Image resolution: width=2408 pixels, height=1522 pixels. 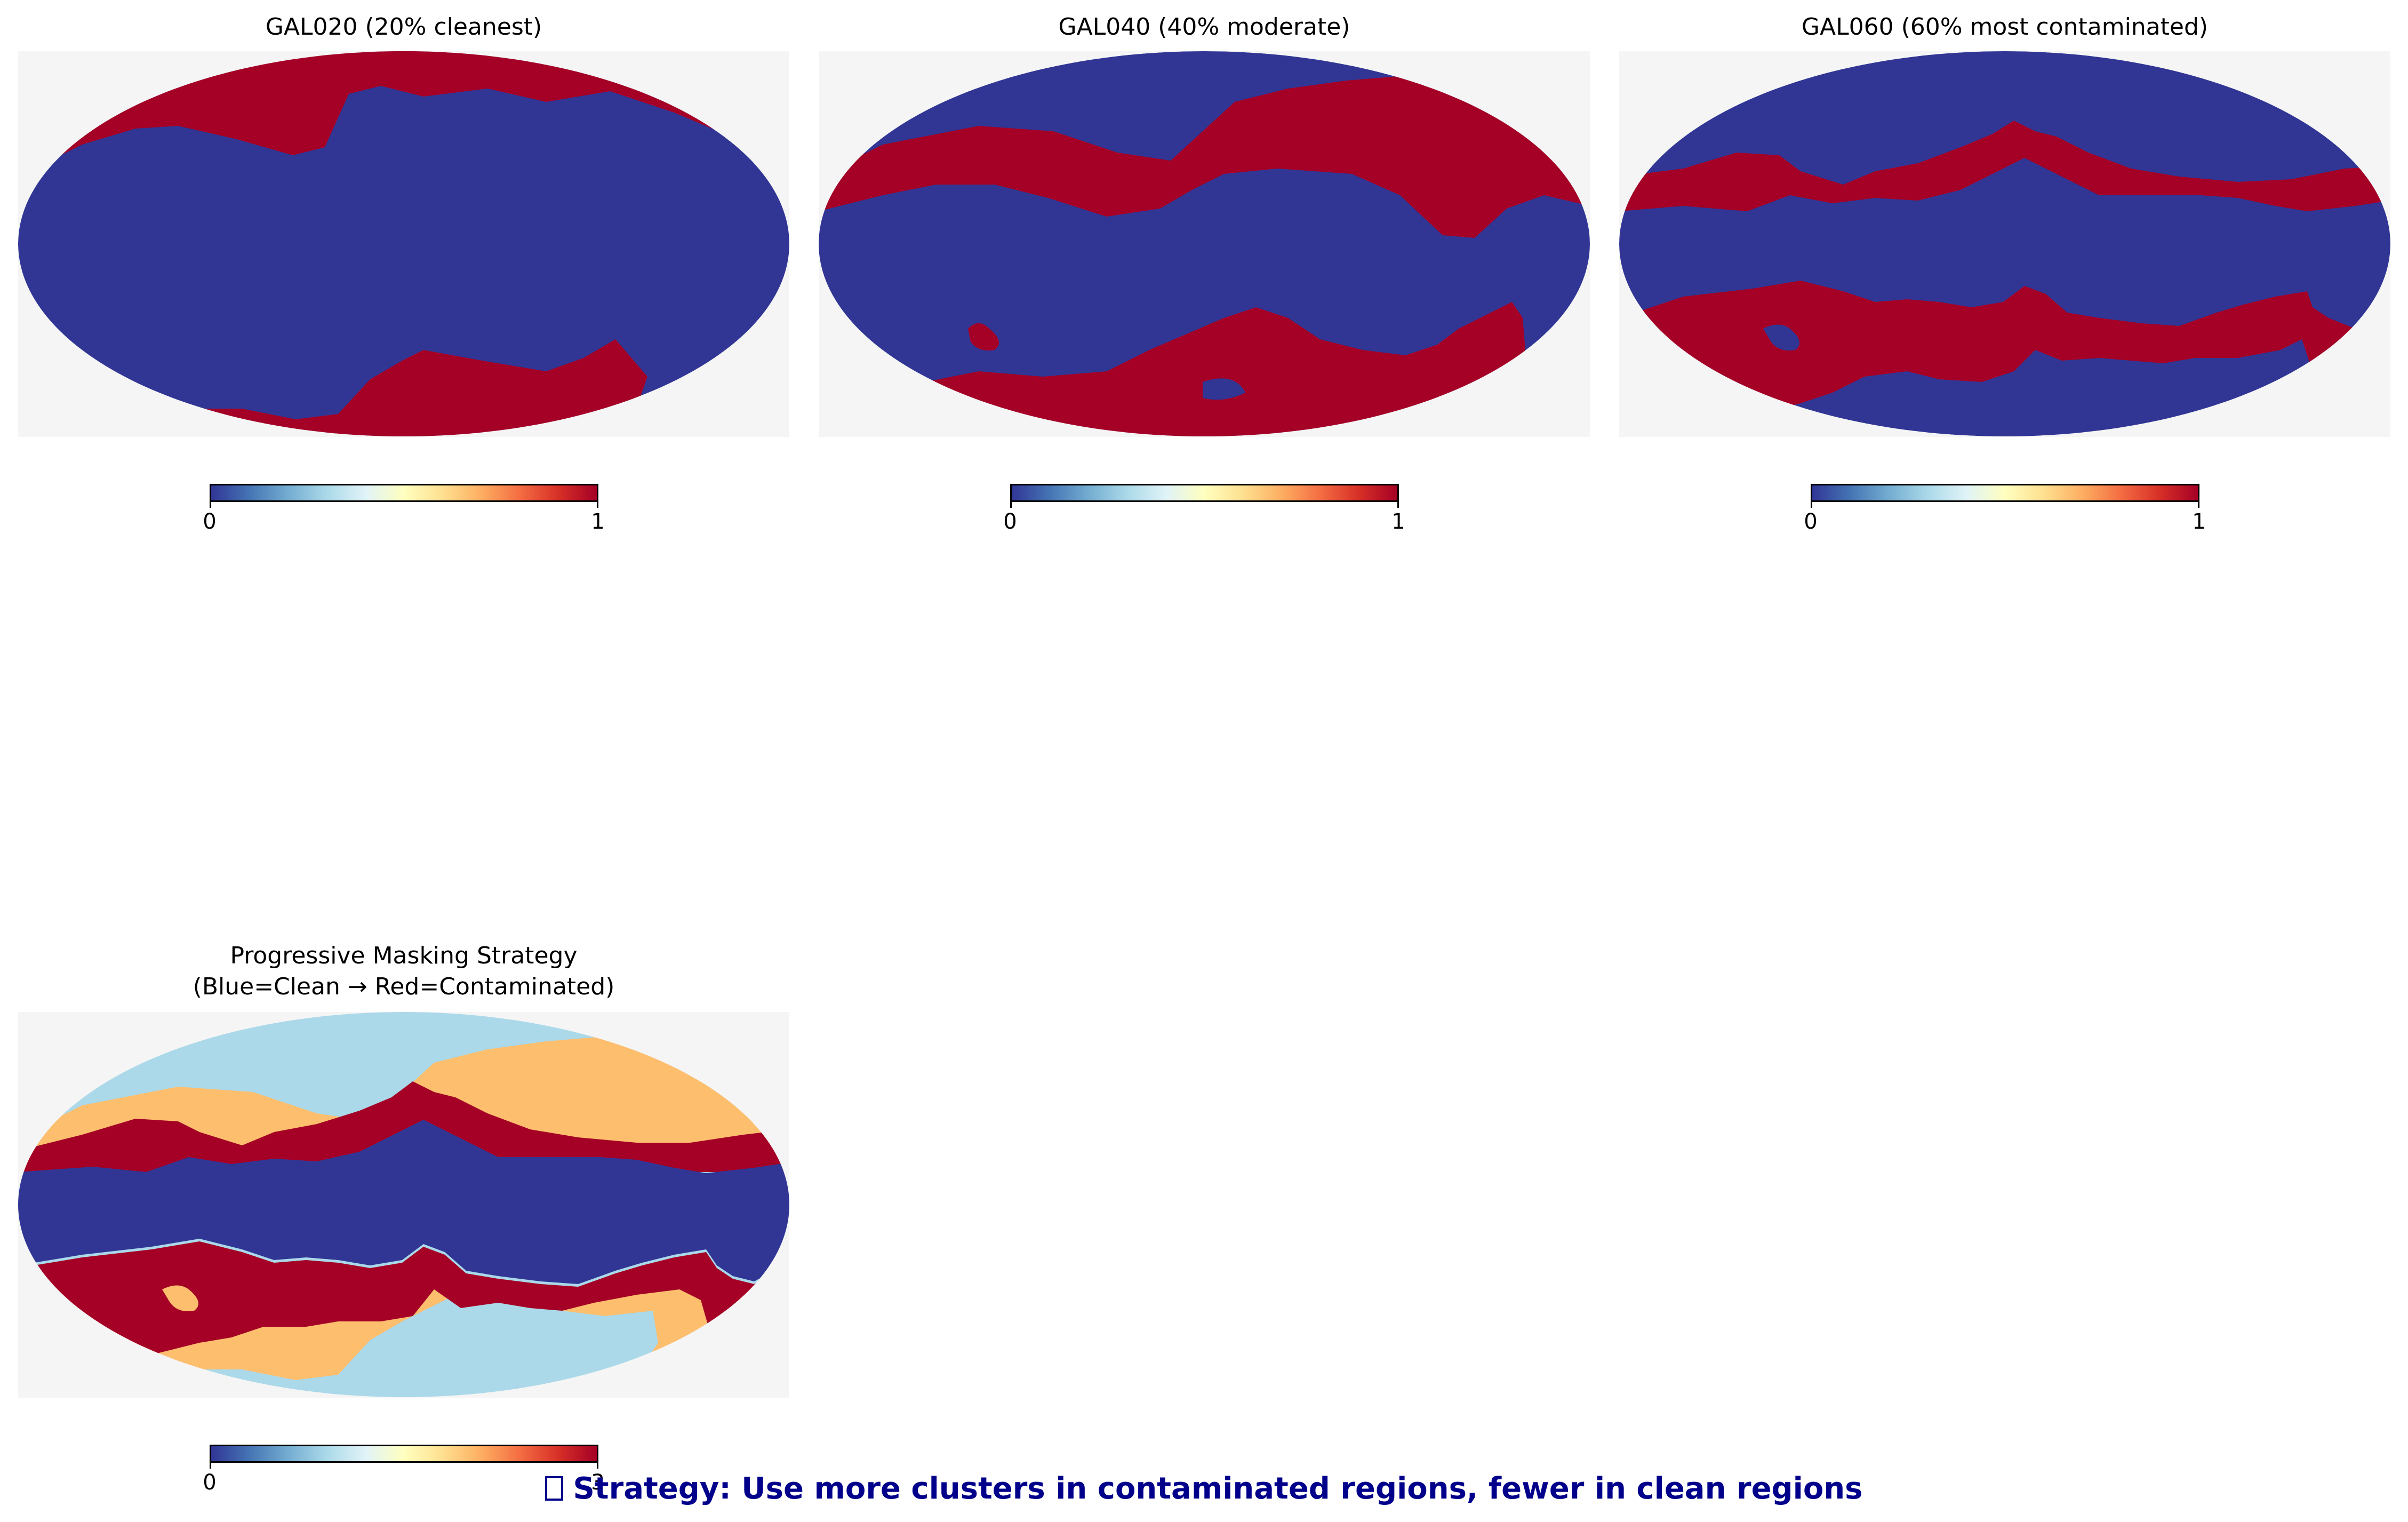 I want to click on band-level-3-north, so click(x=403, y=1126).